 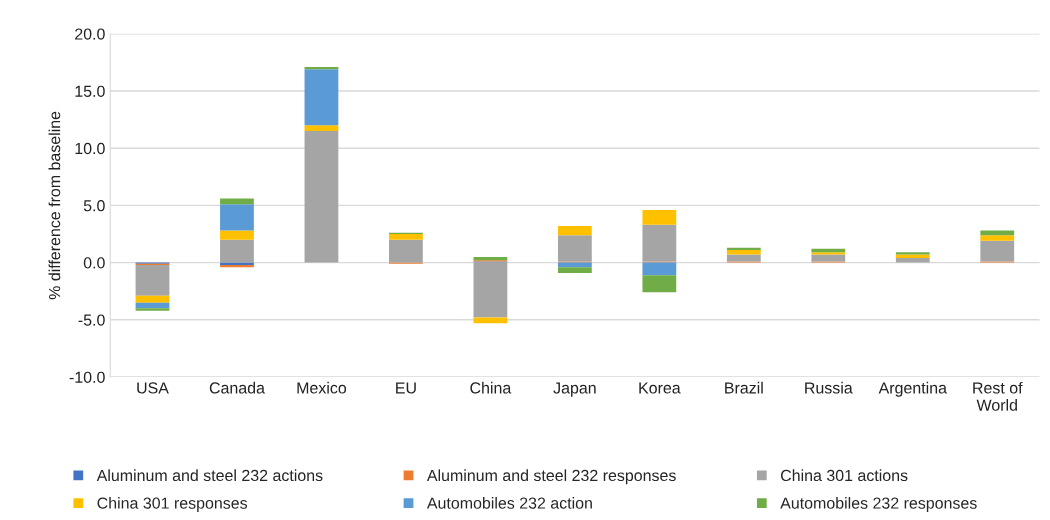 I want to click on x-tick-label: Rest of World, so click(x=998, y=396).